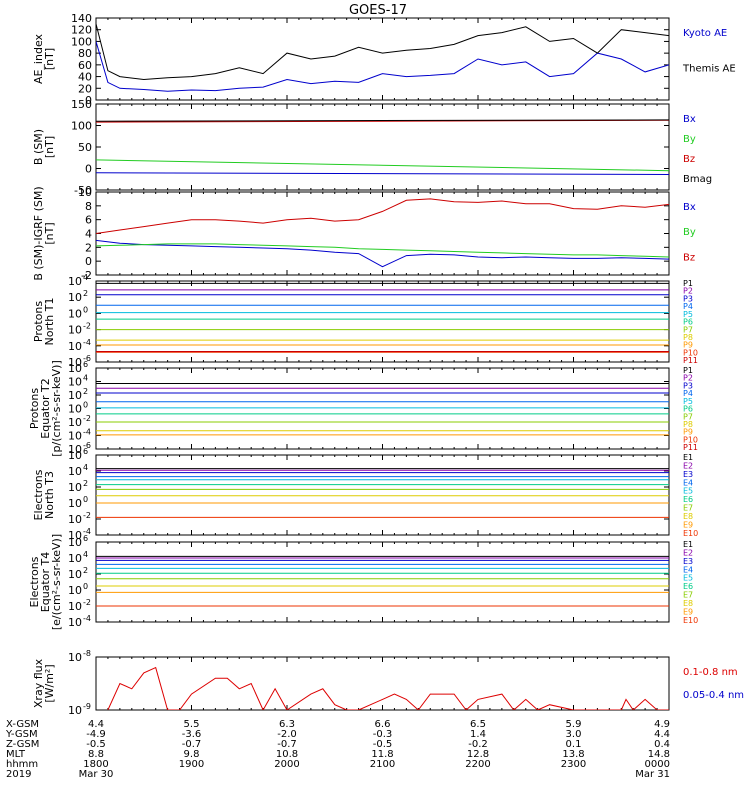  What do you see at coordinates (191, 764) in the screenshot?
I see `bottom-cell: 1900` at bounding box center [191, 764].